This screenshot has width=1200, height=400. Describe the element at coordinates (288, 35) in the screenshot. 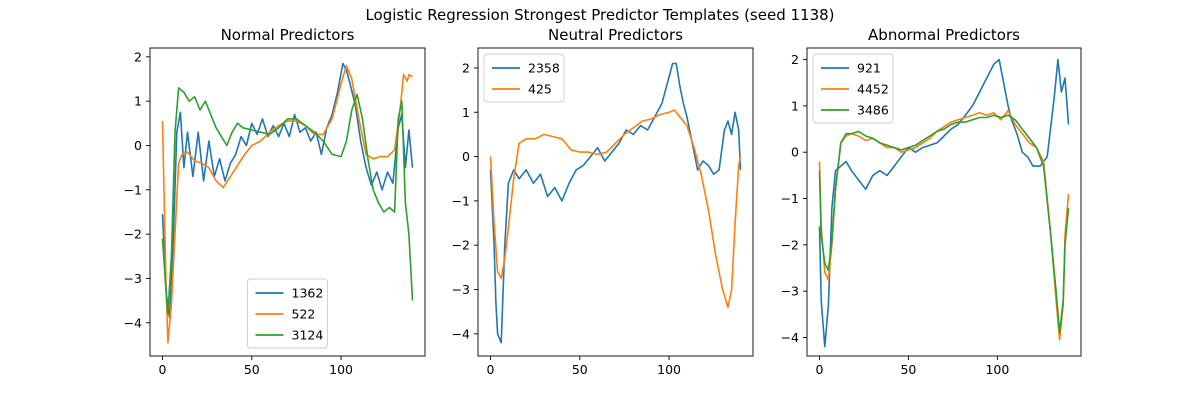

I see `subplot-title: Normal Predictors` at that location.